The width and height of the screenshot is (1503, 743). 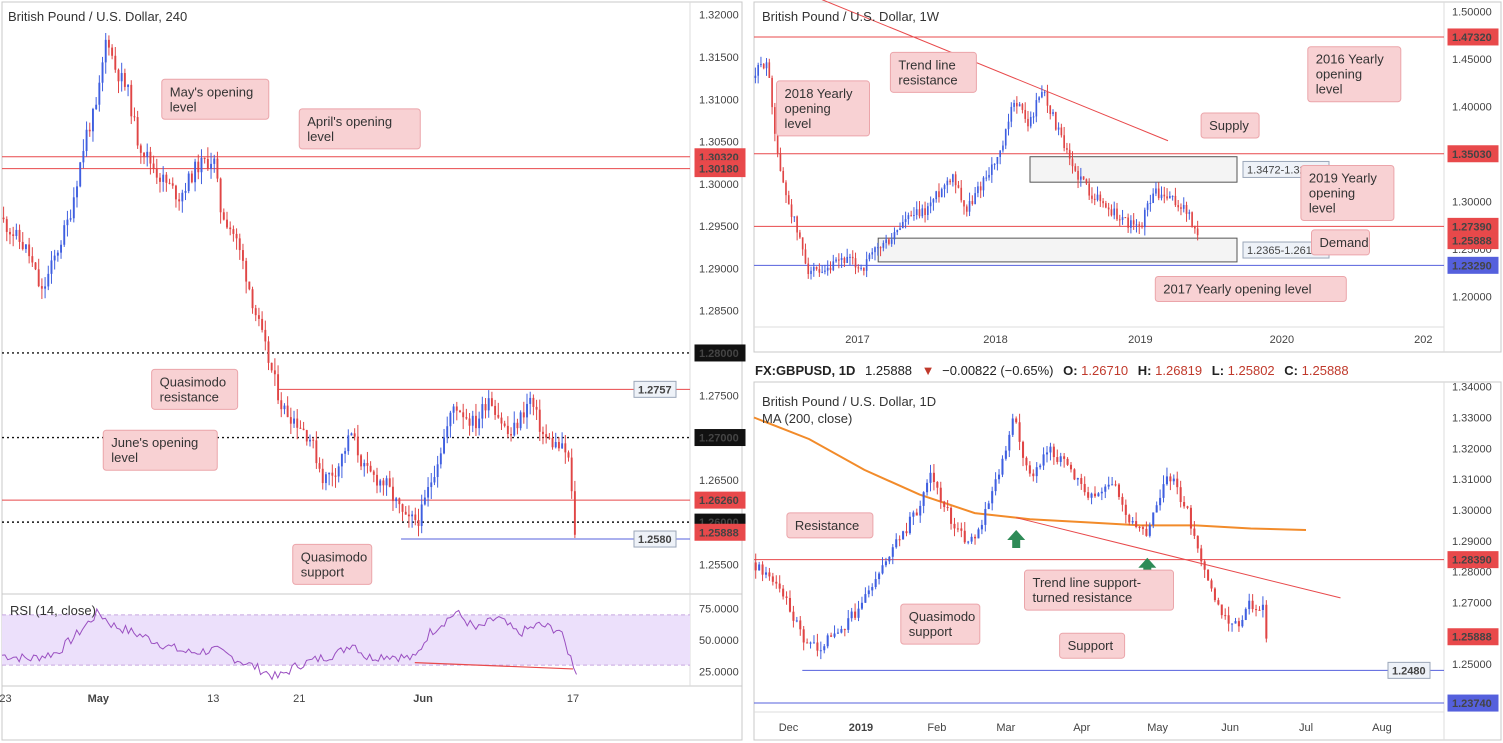 I want to click on w1-x-tick: 2018, so click(x=995, y=340).